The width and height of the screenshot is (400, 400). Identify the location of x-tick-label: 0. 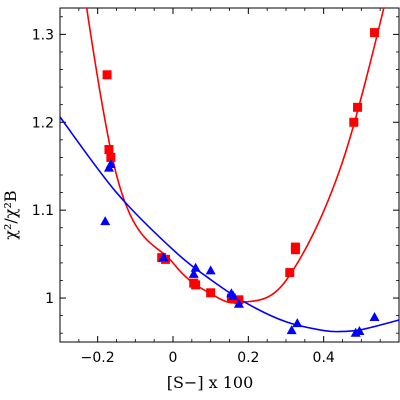
(173, 358).